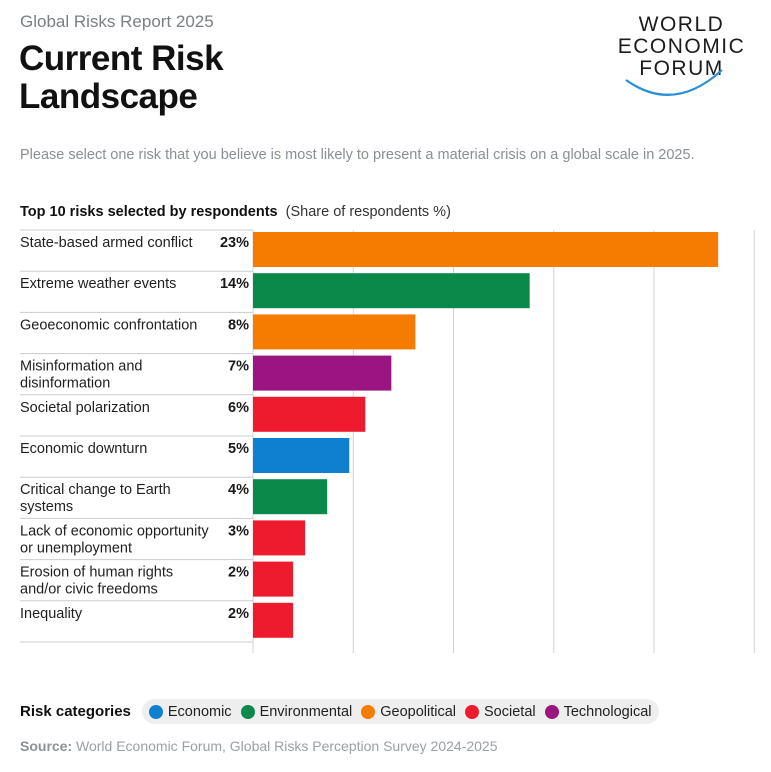 This screenshot has width=771, height=772. Describe the element at coordinates (510, 711) in the screenshot. I see `legend-label-societal: Societal` at that location.